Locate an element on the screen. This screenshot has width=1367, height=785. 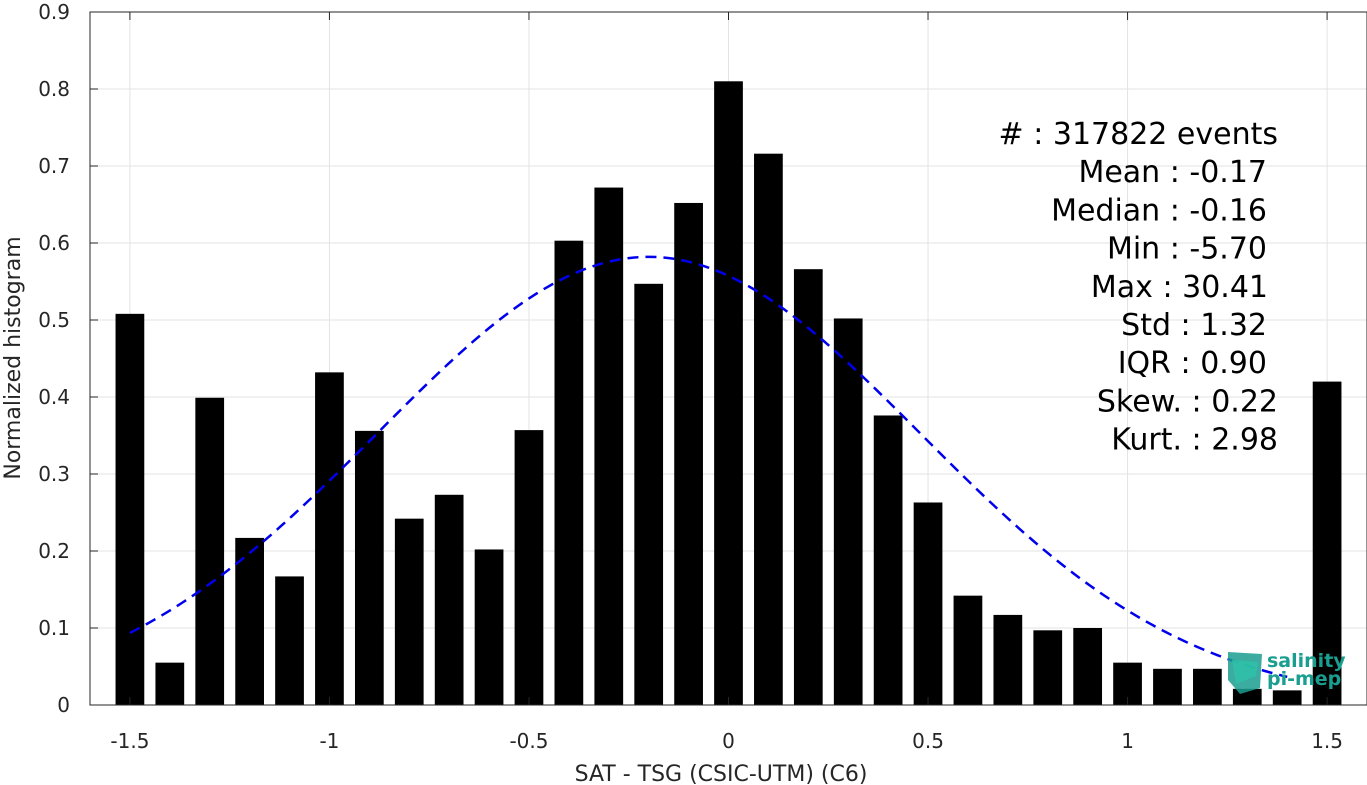
y-tick-label: 0.3 is located at coordinates (54, 474).